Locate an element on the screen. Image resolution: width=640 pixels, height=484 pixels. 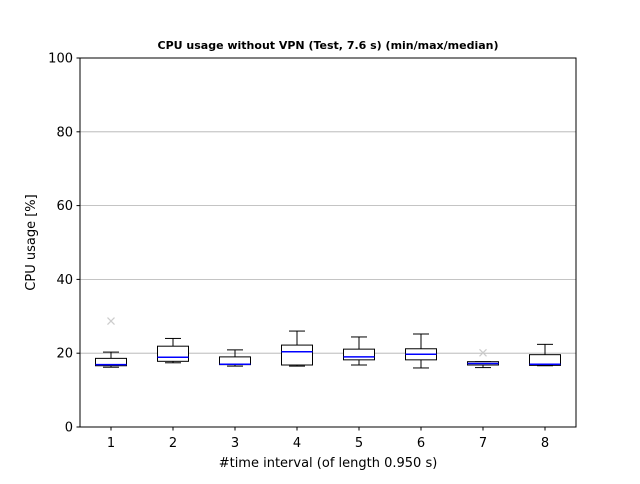
x-tick-label: 4 is located at coordinates (297, 443).